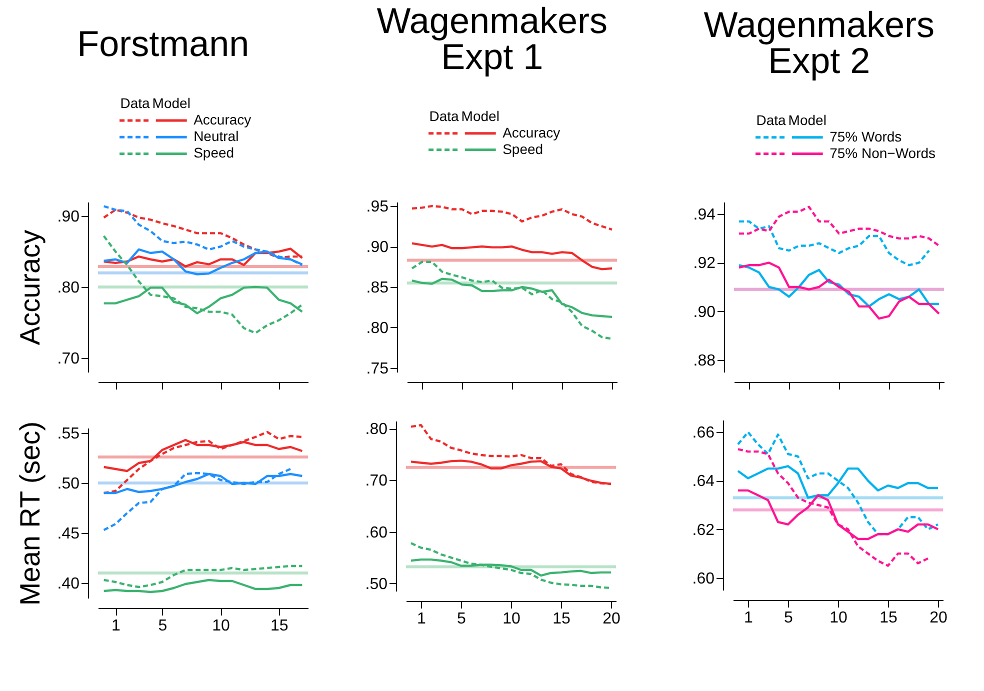 Image resolution: width=984 pixels, height=691 pixels. What do you see at coordinates (703, 530) in the screenshot?
I see `y-tick-label: .62` at bounding box center [703, 530].